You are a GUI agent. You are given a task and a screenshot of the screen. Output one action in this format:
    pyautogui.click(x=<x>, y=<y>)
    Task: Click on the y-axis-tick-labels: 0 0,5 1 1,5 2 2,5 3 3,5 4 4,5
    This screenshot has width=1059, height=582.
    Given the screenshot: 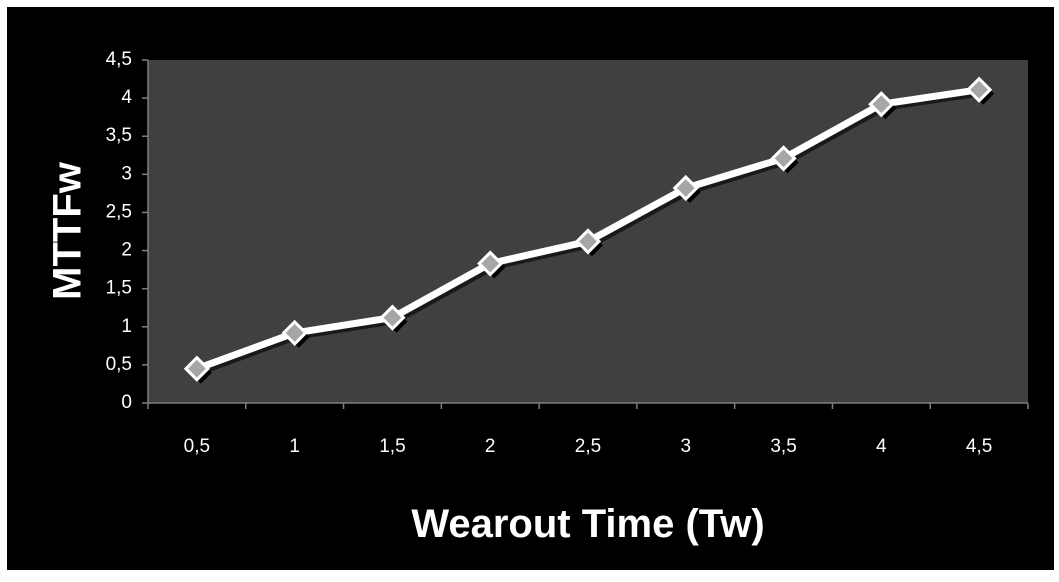 What is the action you would take?
    pyautogui.click(x=119, y=231)
    